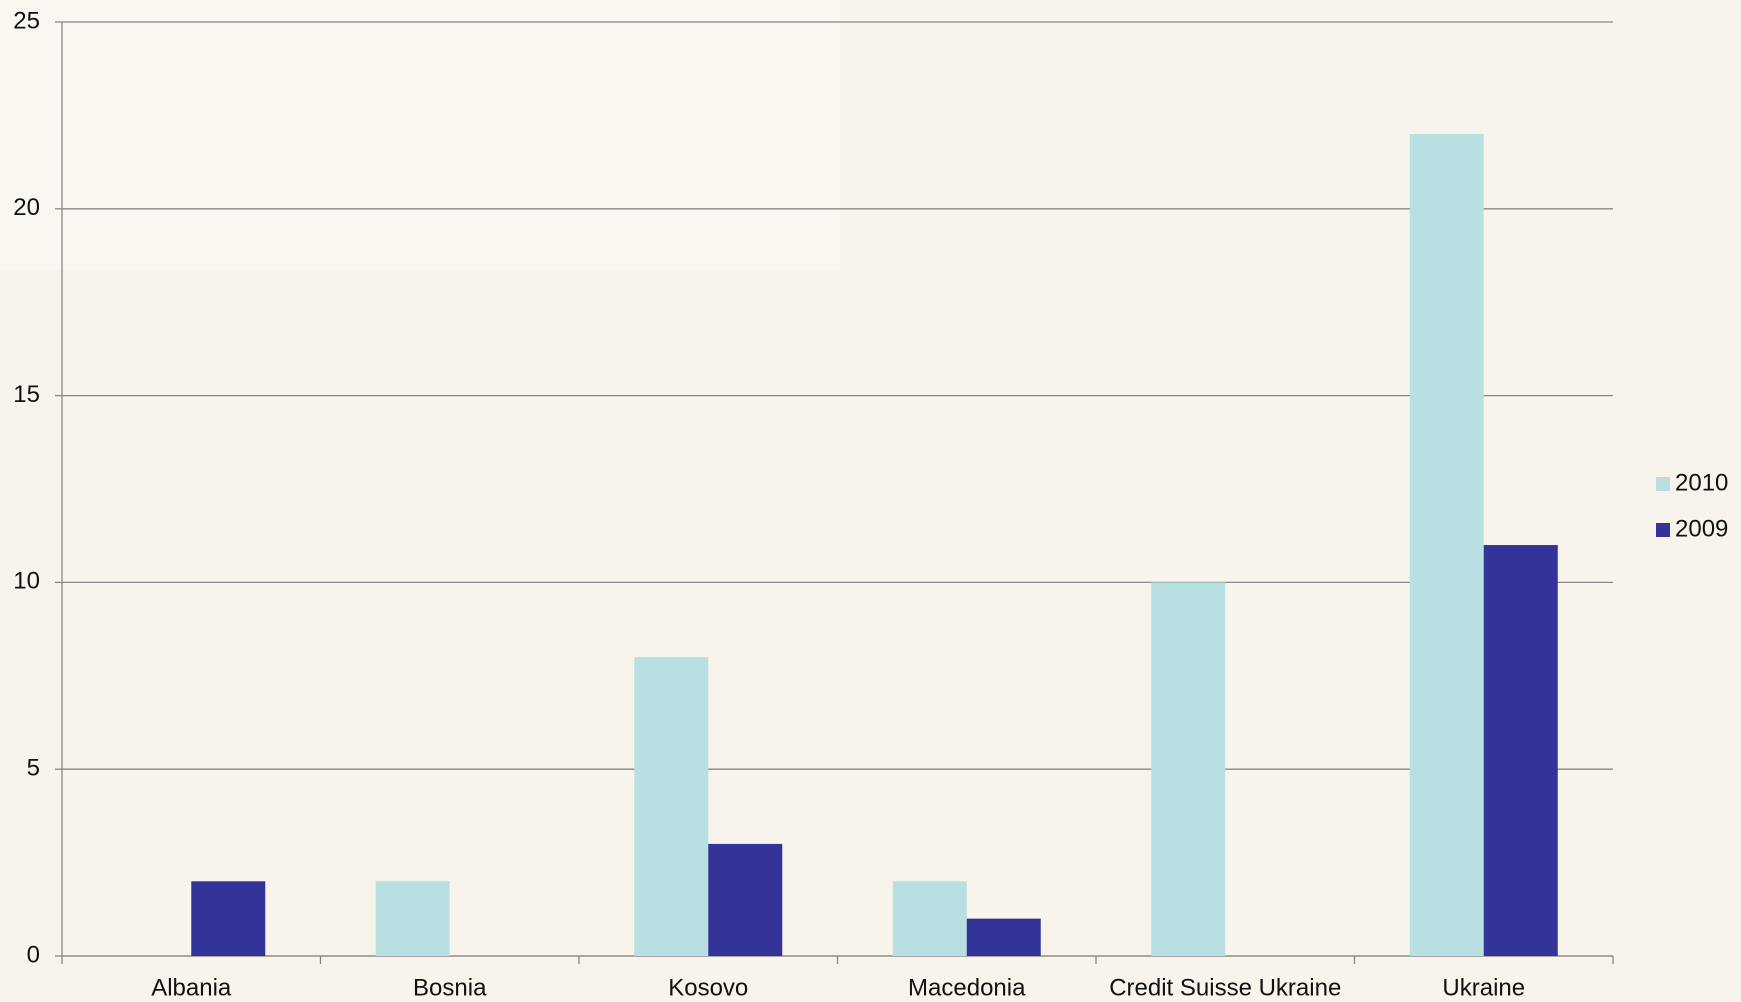 The image size is (1741, 1002). I want to click on y-tick-label: 5, so click(33, 768).